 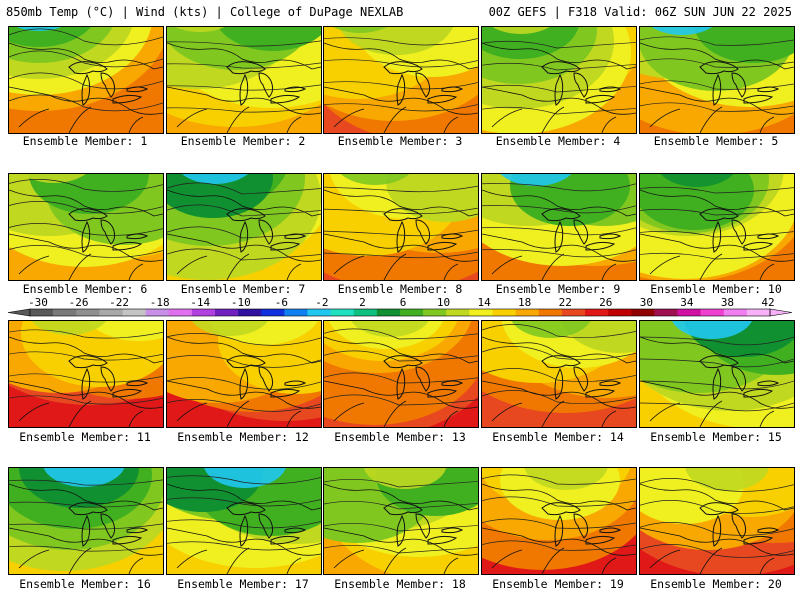 What do you see at coordinates (443, 302) in the screenshot?
I see `colorbar-tick-label: 10` at bounding box center [443, 302].